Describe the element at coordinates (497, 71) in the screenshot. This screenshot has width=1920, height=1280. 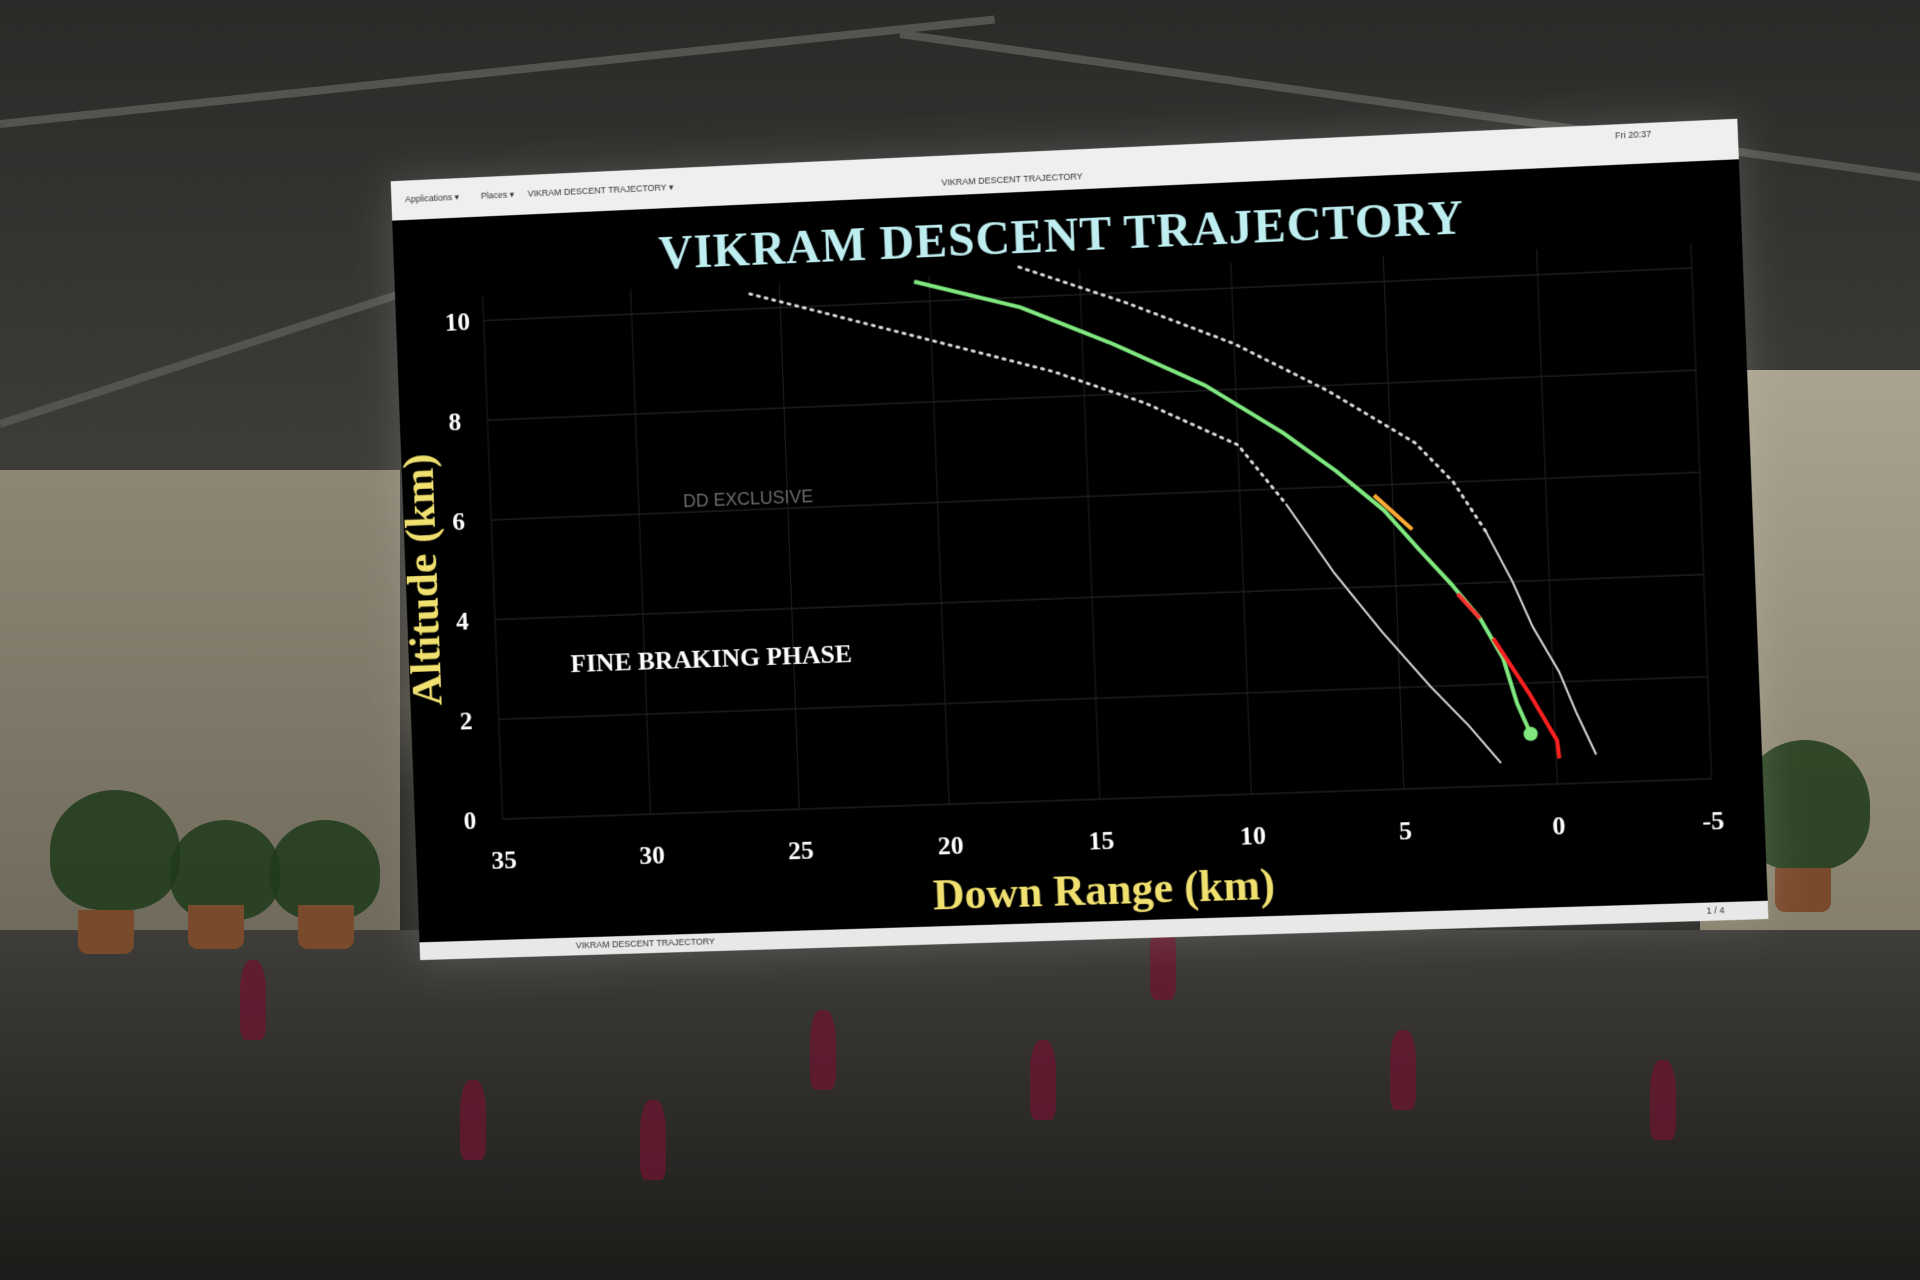
I see `tent-beam` at that location.